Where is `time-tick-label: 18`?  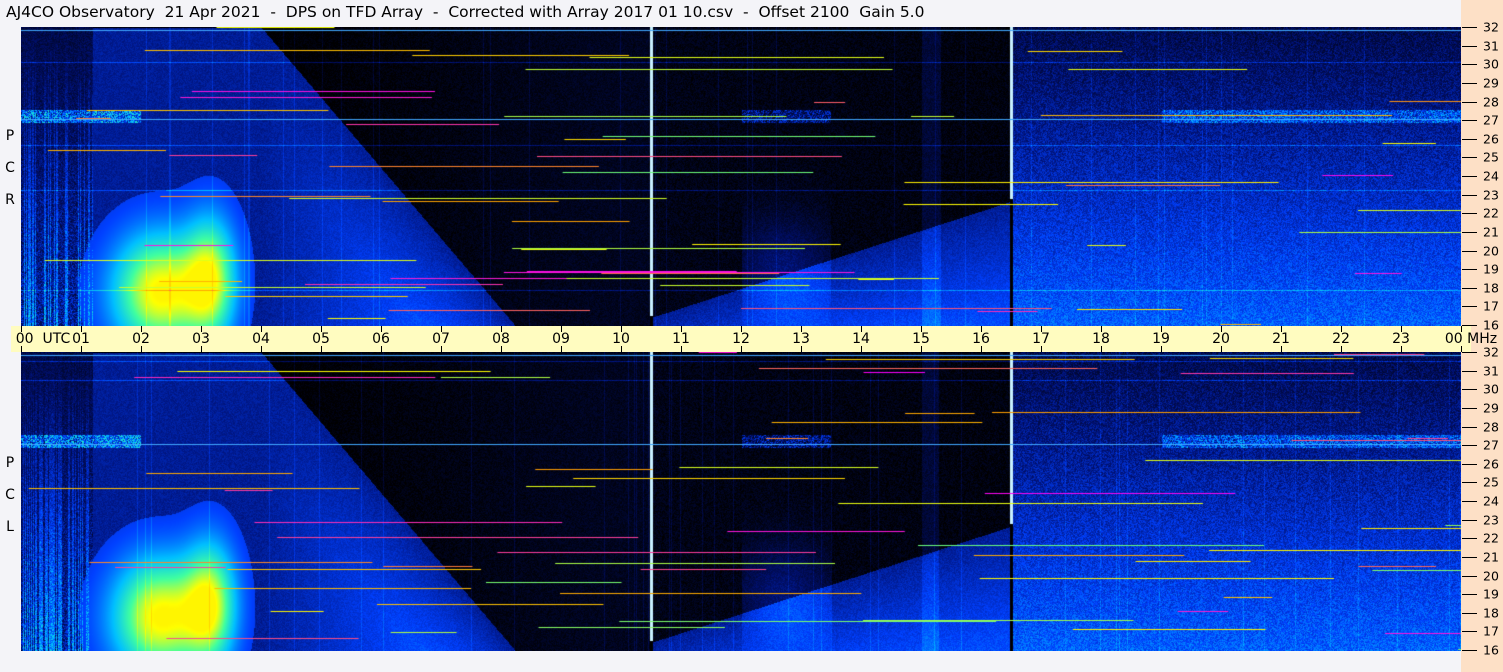 time-tick-label: 18 is located at coordinates (1101, 339).